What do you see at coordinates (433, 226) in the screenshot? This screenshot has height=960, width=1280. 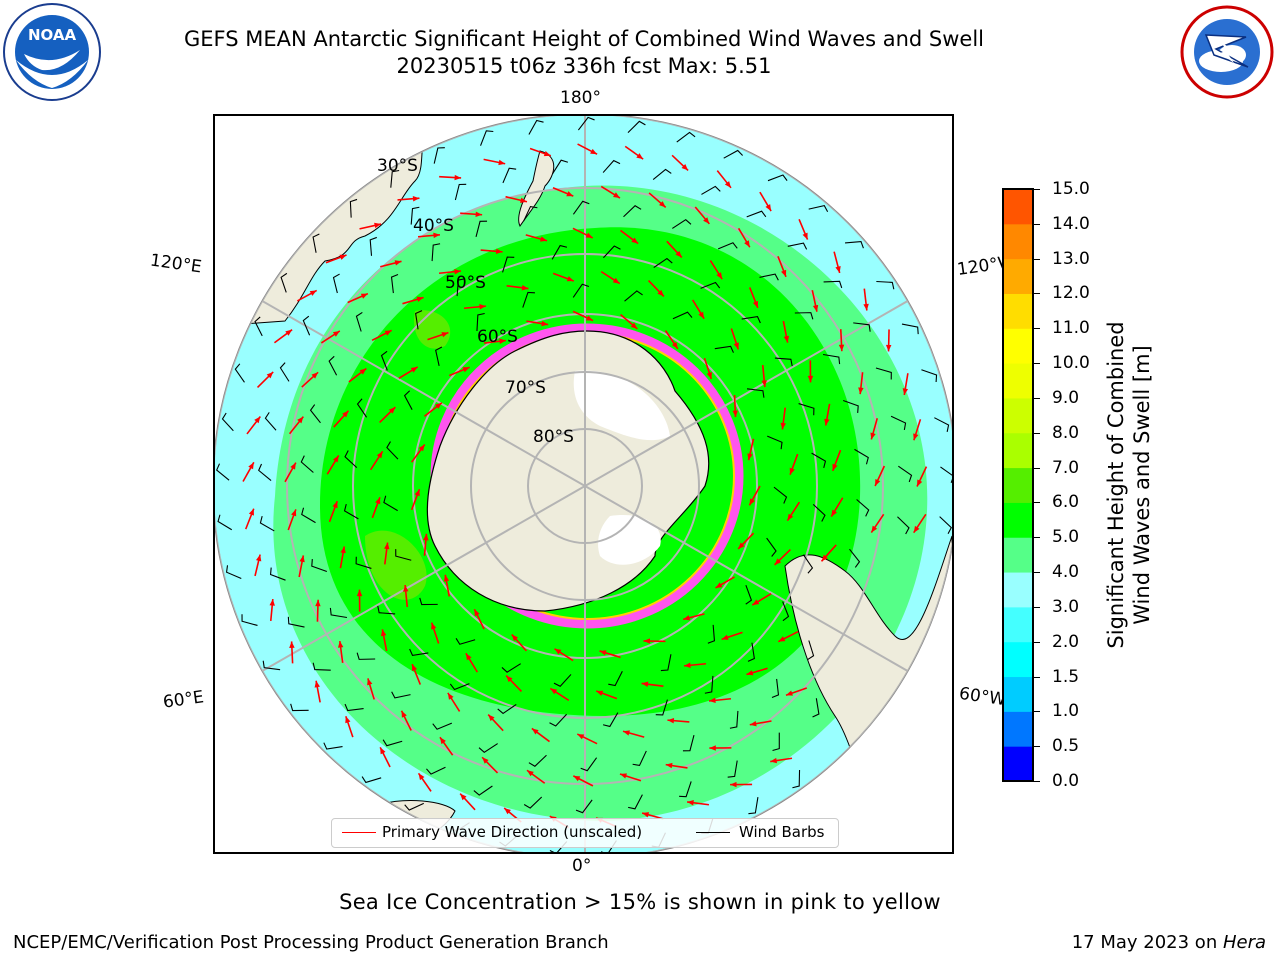 I see `lat-label-40s: 40°S` at bounding box center [433, 226].